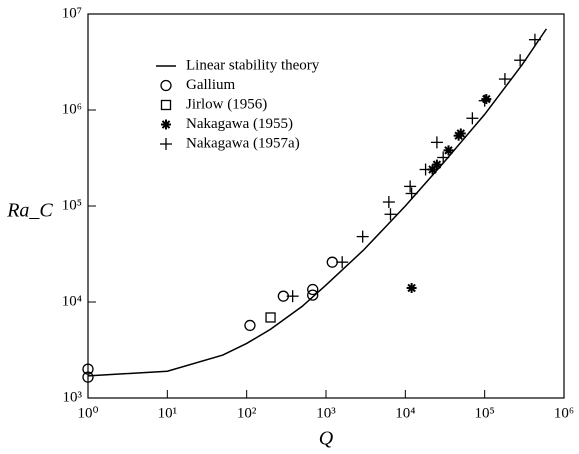 The width and height of the screenshot is (579, 454). What do you see at coordinates (226, 104) in the screenshot?
I see `legend-label: Jirlow (1956)` at bounding box center [226, 104].